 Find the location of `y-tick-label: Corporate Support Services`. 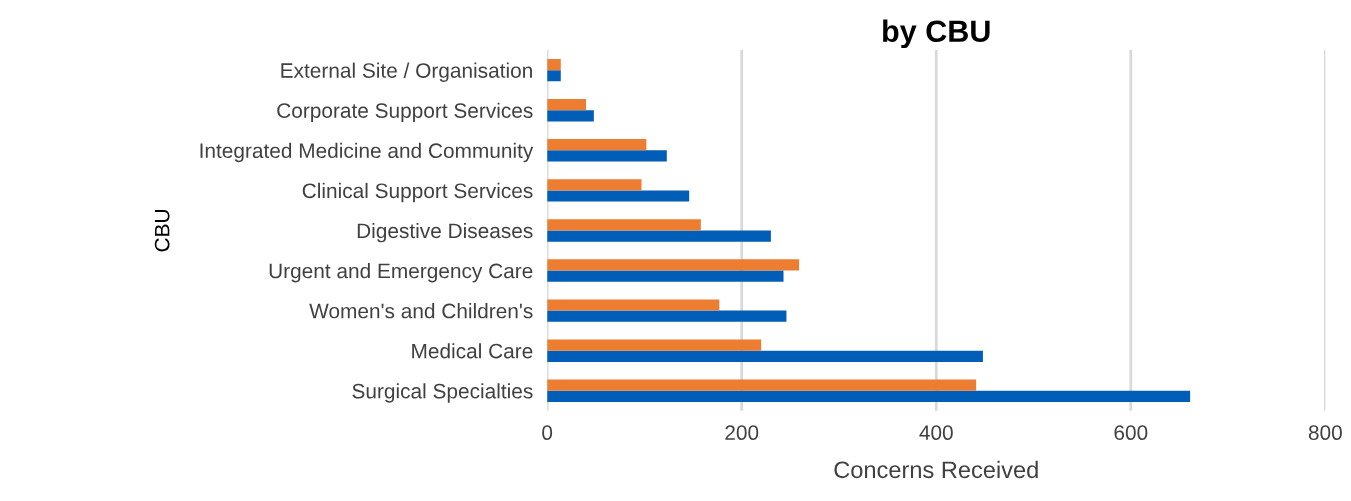

y-tick-label: Corporate Support Services is located at coordinates (405, 112).